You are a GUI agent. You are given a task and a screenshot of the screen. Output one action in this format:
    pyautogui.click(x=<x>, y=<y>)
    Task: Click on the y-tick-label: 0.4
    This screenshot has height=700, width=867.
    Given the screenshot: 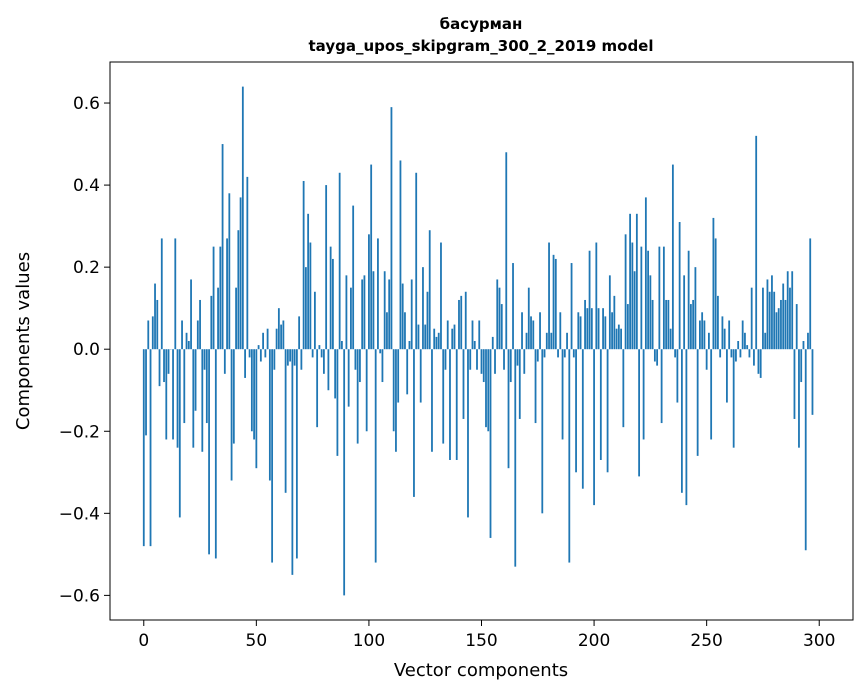 What is the action you would take?
    pyautogui.click(x=86, y=186)
    